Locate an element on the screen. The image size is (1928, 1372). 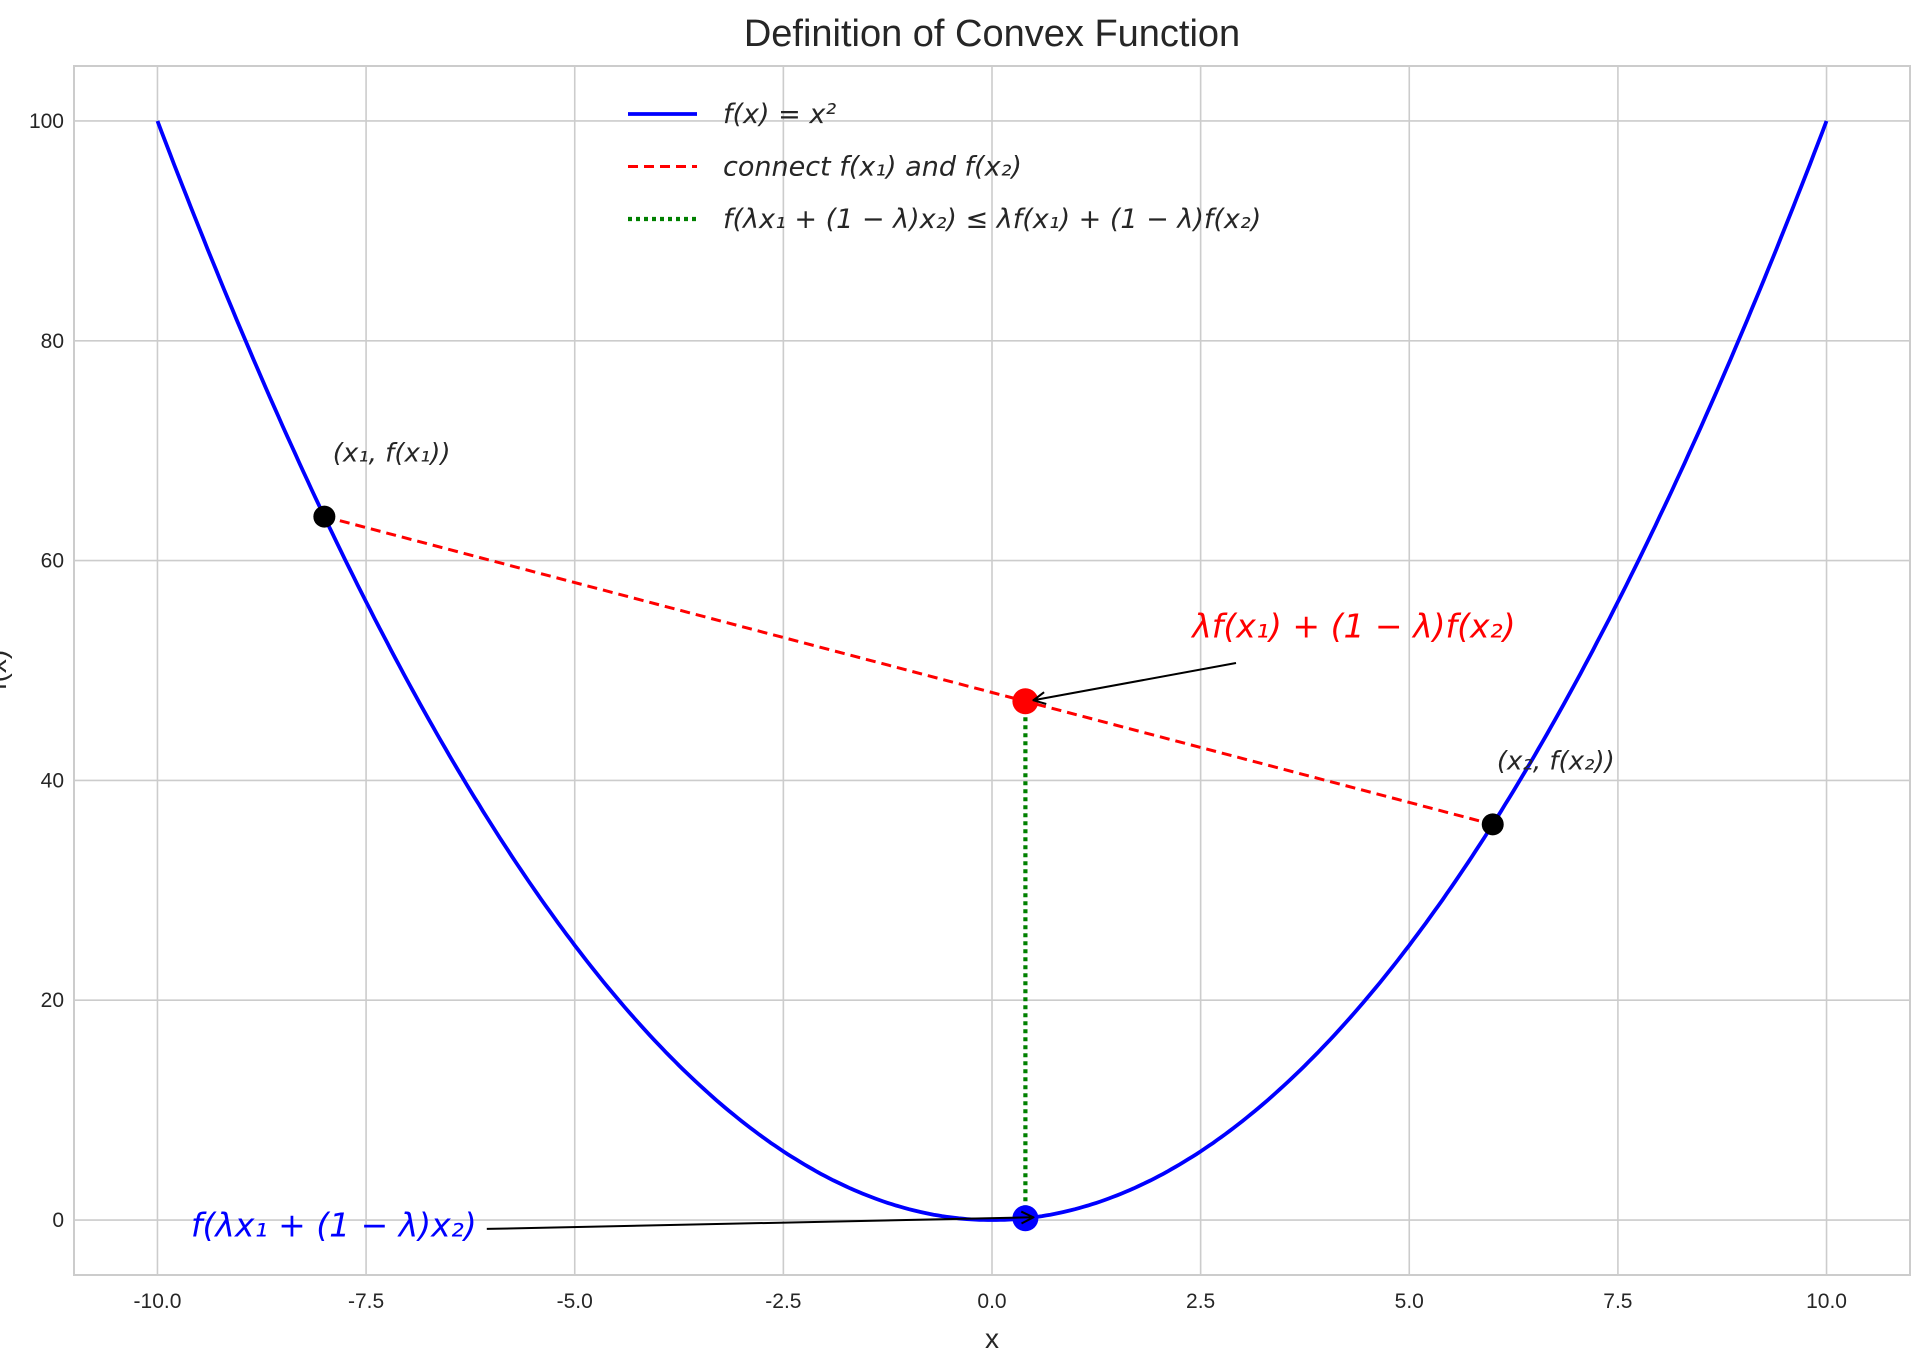
x-tick-label: -2.5 is located at coordinates (783, 1301).